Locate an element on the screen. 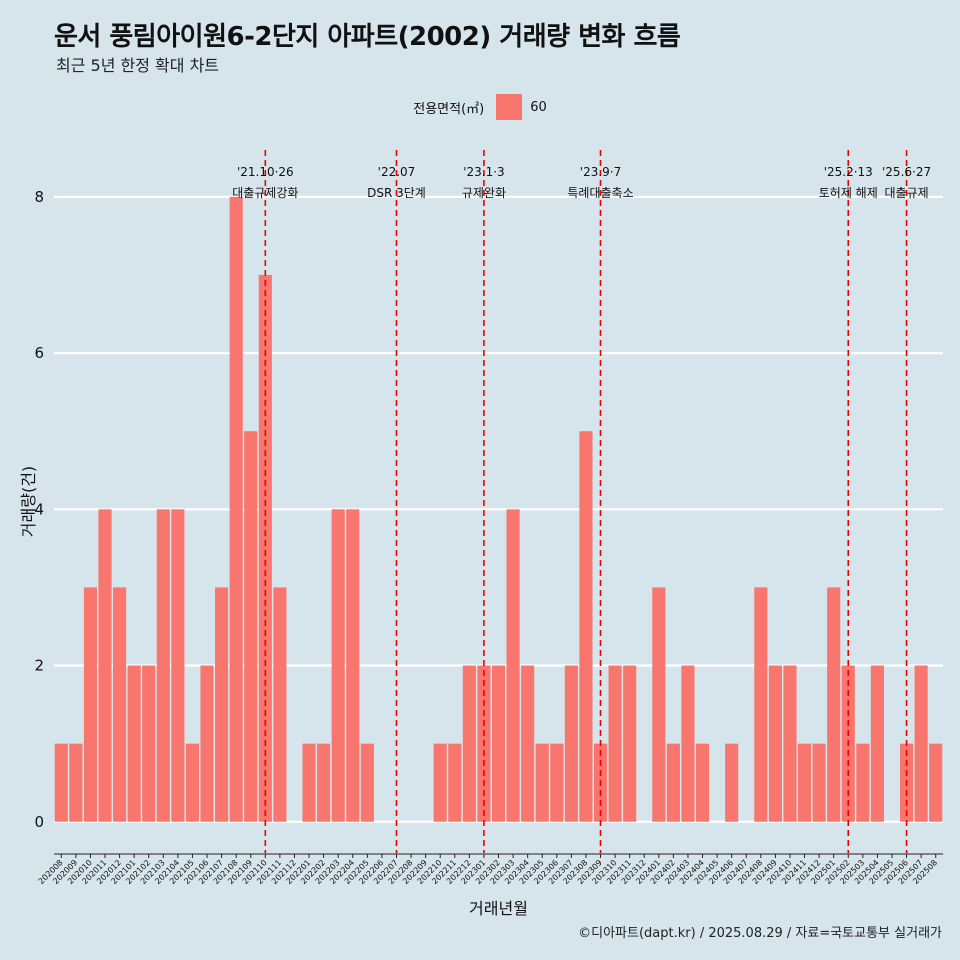 The width and height of the screenshot is (960, 960). event-name-label: DSR 3단계 is located at coordinates (396, 193).